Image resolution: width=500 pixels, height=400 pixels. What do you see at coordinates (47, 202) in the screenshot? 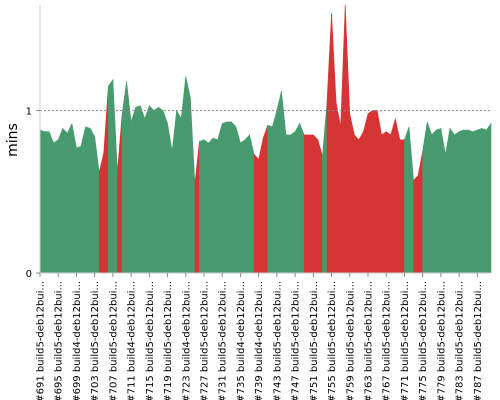
I see `build-segment-692-success` at bounding box center [47, 202].